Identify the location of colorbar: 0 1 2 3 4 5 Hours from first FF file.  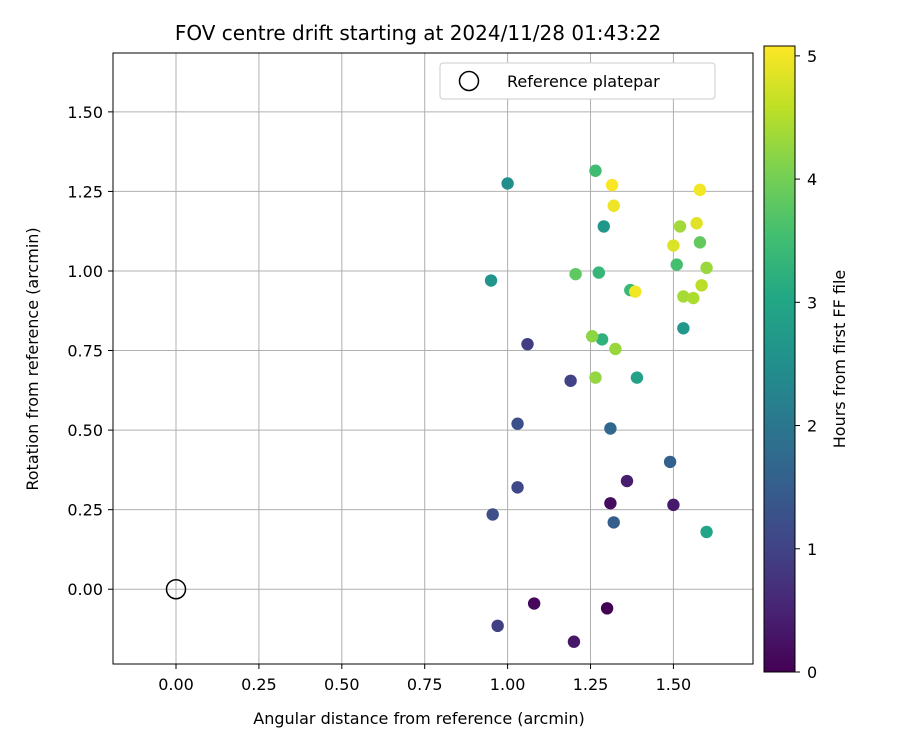
(806, 363).